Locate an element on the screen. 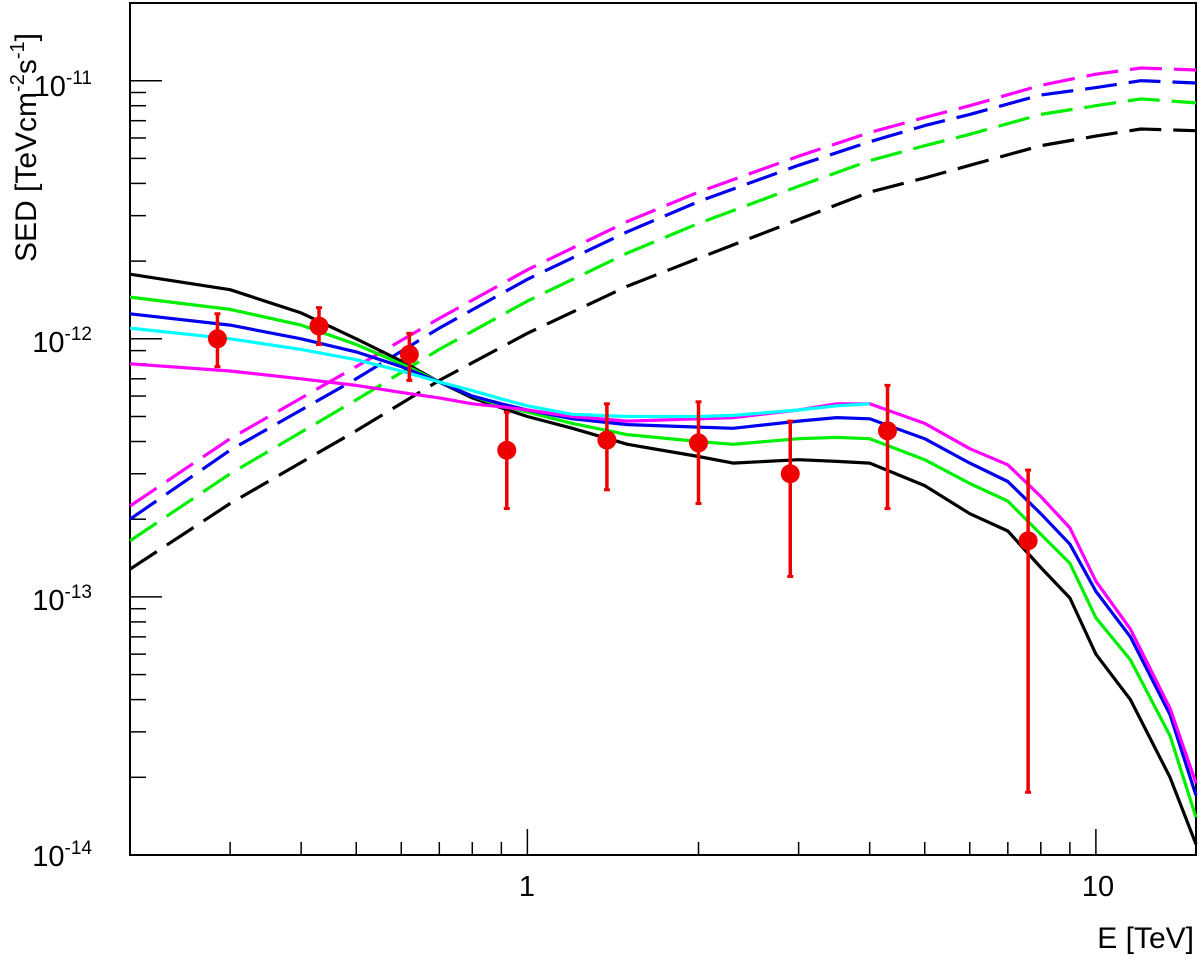 The width and height of the screenshot is (1200, 957). x-tick-label-1: 1 is located at coordinates (527, 887).